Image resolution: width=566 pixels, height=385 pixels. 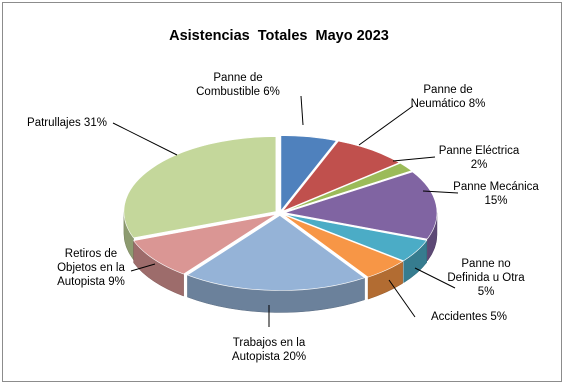 What do you see at coordinates (402, 298) in the screenshot?
I see `leader-line-accidentes` at bounding box center [402, 298].